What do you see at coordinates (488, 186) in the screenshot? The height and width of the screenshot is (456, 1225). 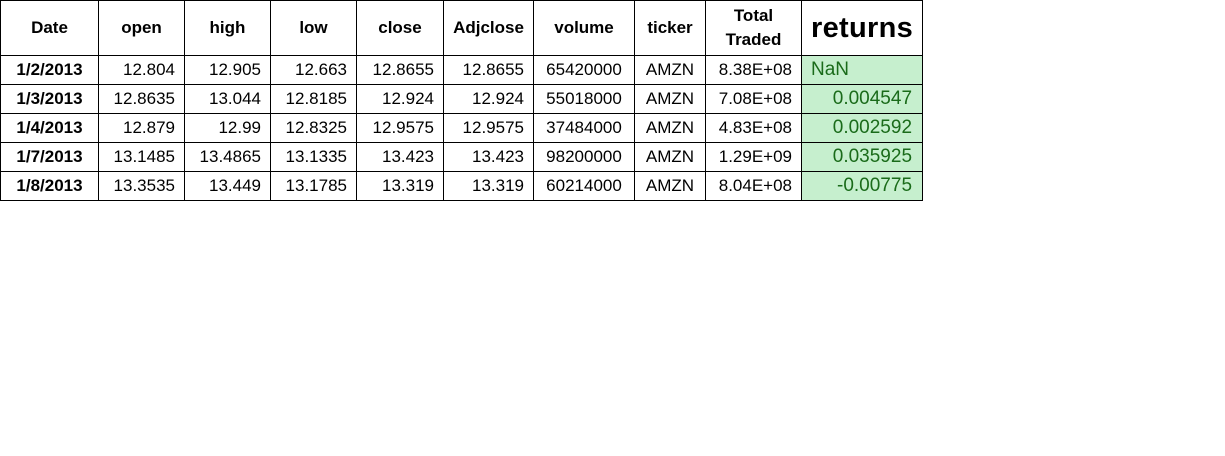 I see `cell-adjclose: 13.319` at bounding box center [488, 186].